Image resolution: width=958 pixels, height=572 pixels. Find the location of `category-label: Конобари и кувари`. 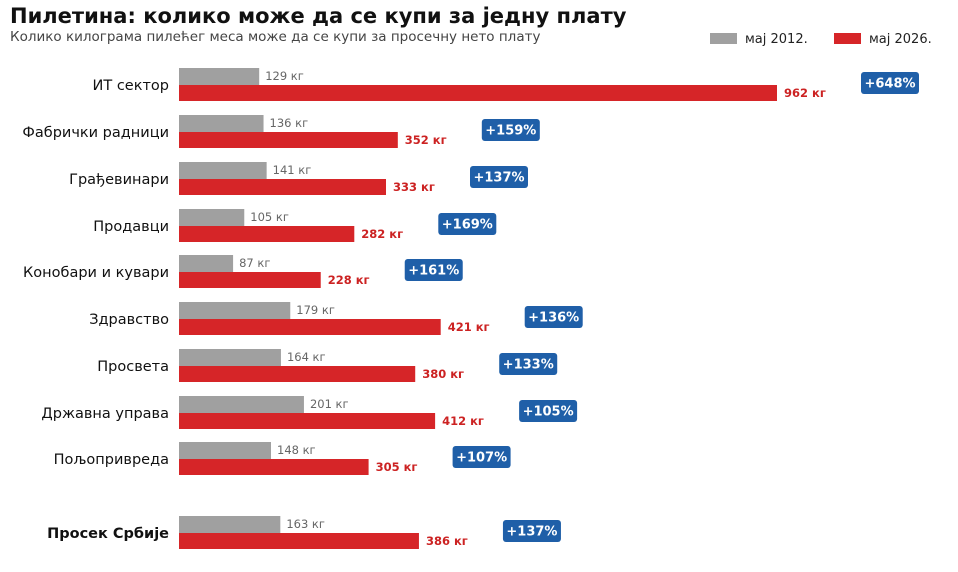

category-label: Конобари и кувари is located at coordinates (96, 273).